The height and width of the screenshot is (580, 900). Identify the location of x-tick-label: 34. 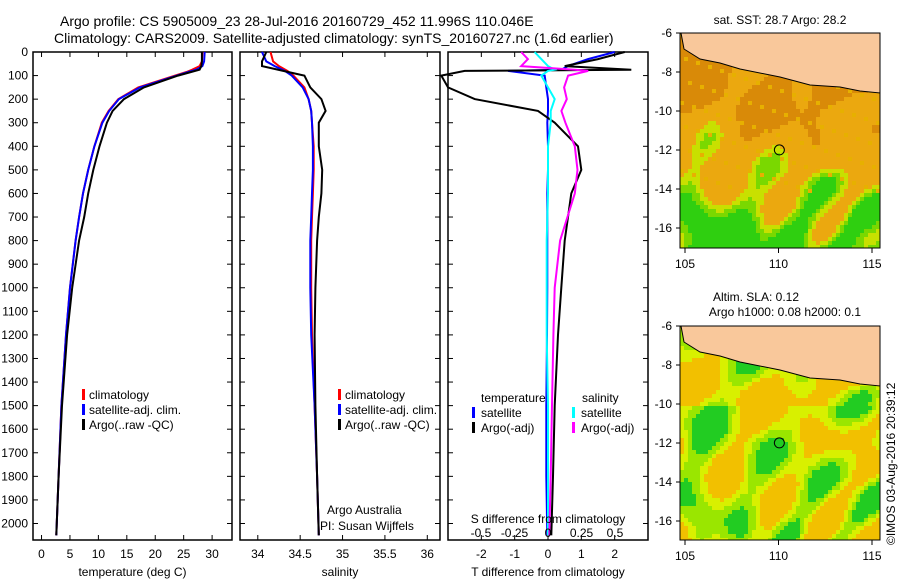
(258, 554).